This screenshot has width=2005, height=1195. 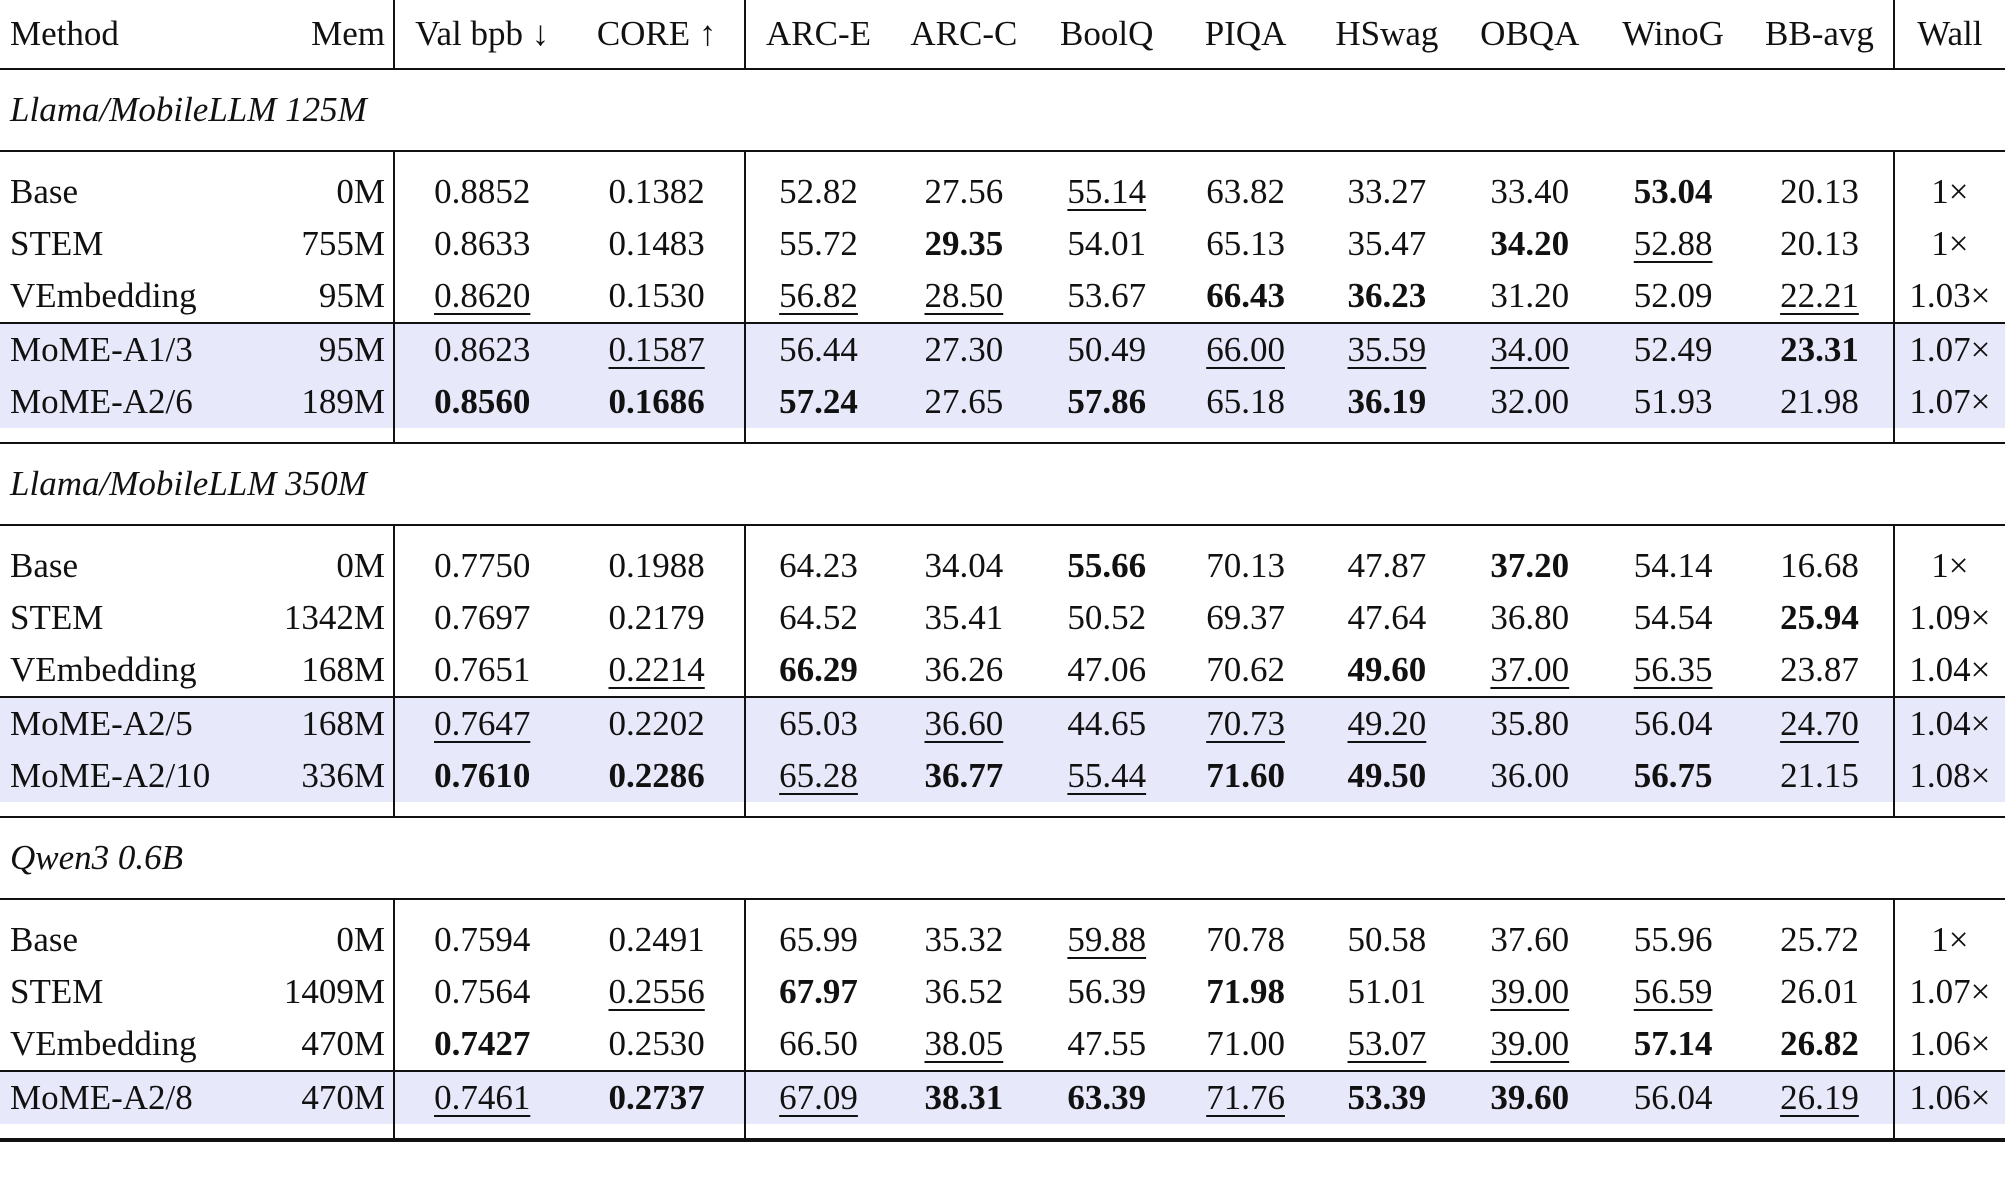 I want to click on cell-val-bpb: 0.7594, so click(x=481, y=940).